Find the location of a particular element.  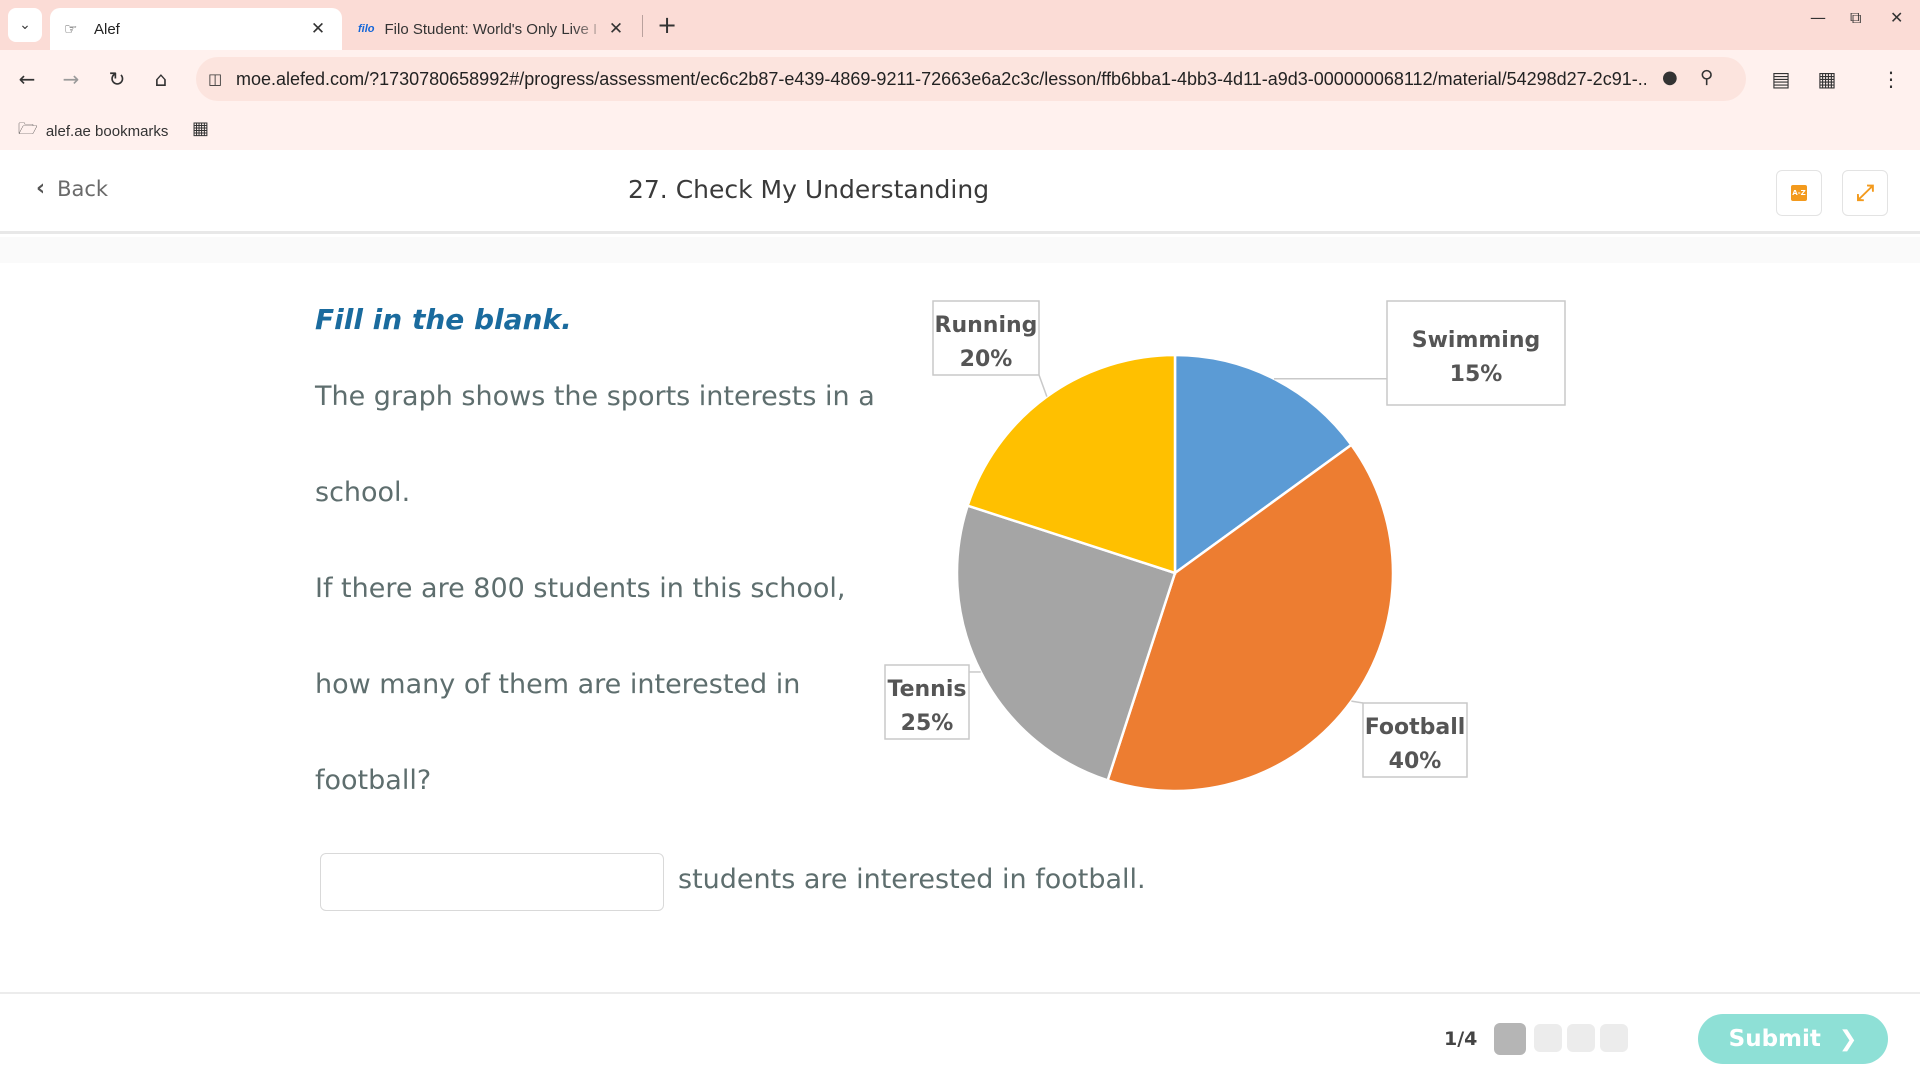

expand-arrows-icon: ⤢ is located at coordinates (1865, 193).